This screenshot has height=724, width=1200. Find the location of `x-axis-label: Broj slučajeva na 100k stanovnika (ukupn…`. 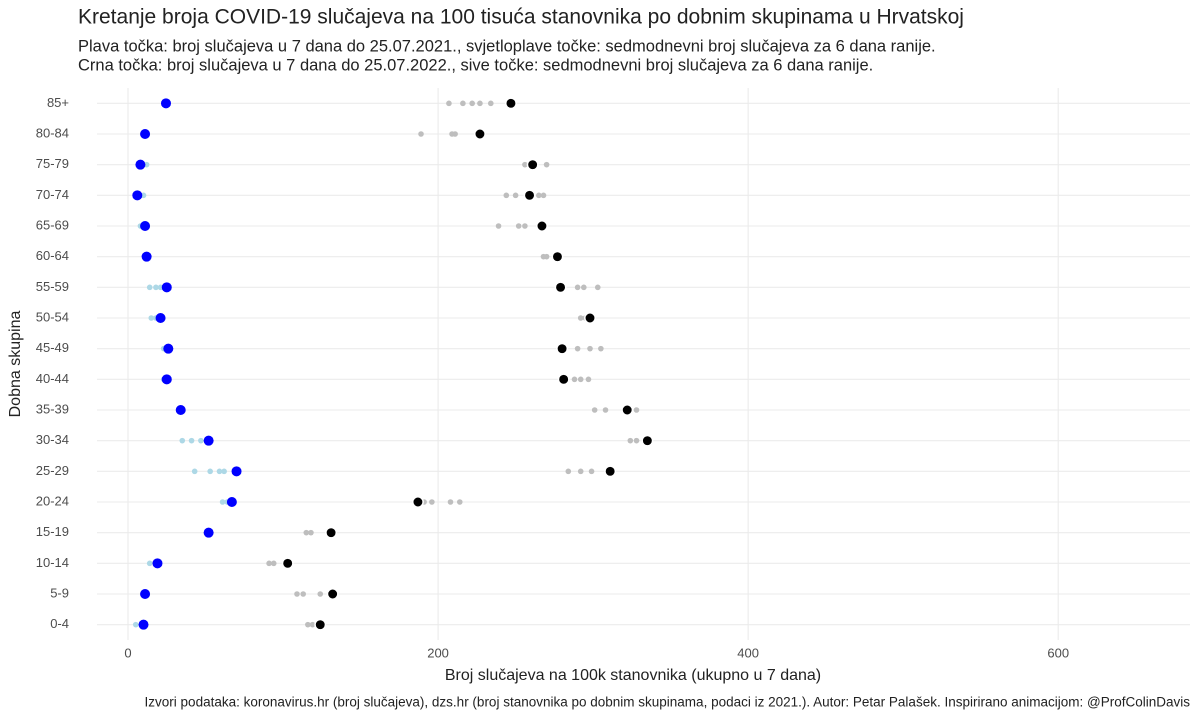

x-axis-label: Broj slučajeva na 100k stanovnika (ukupn… is located at coordinates (633, 675).